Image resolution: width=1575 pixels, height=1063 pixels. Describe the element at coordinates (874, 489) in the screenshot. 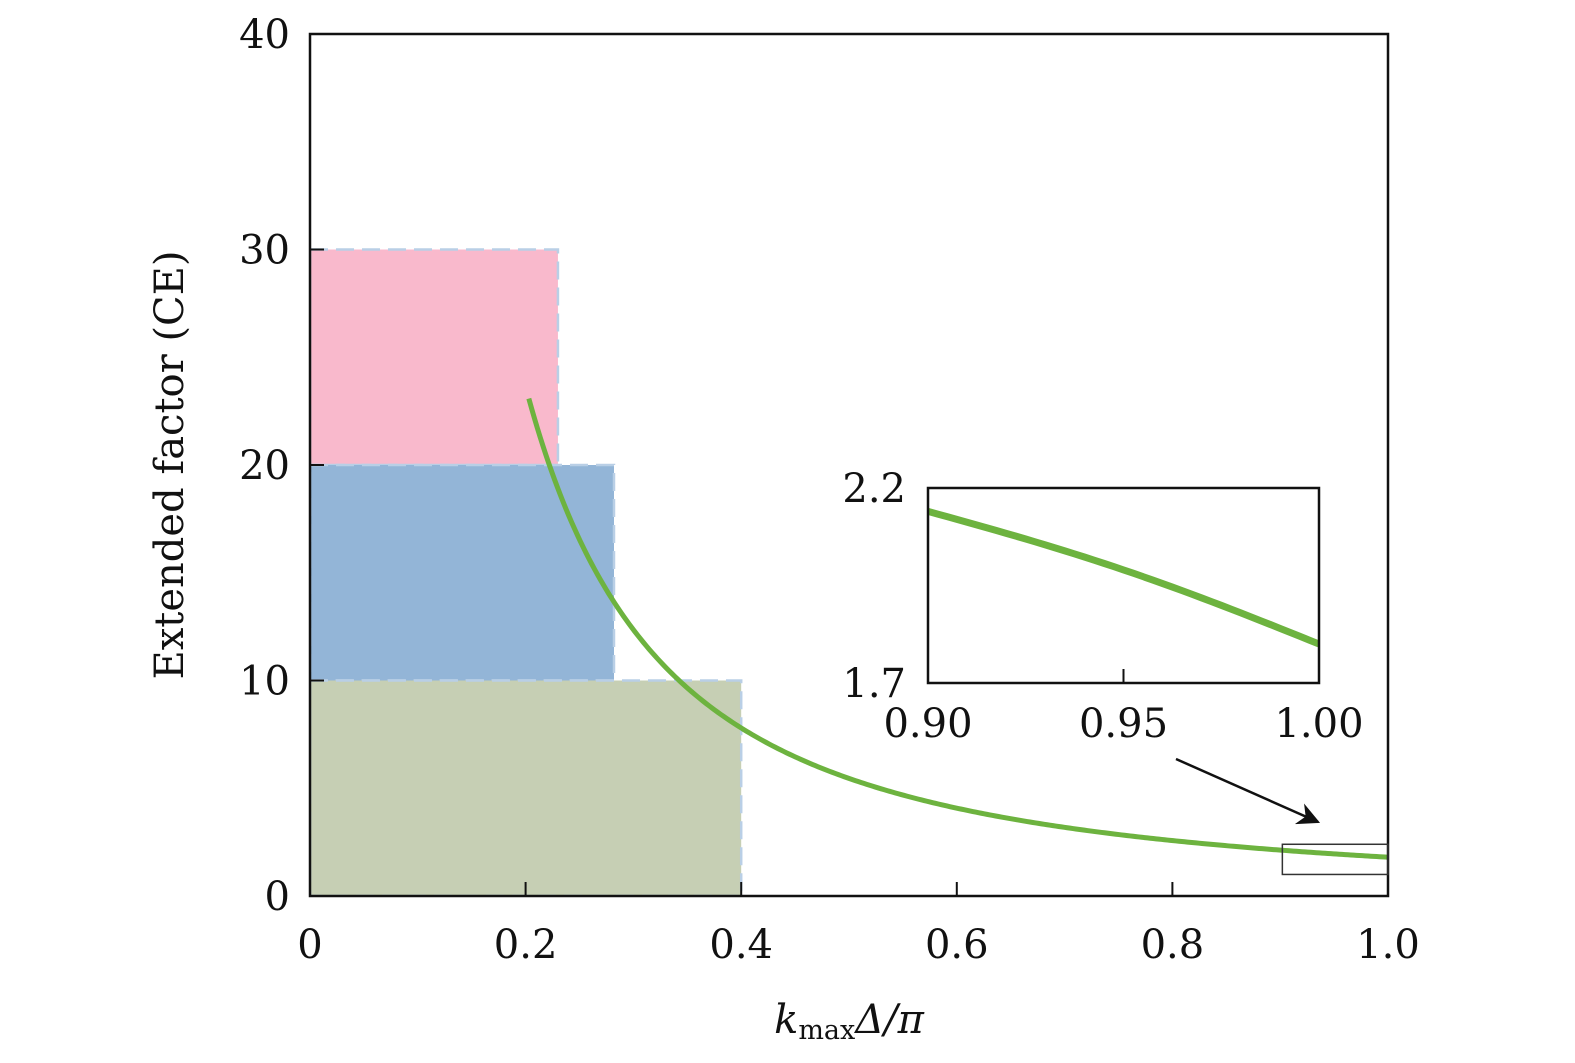

I see `inset-y-tick-label: 2.2` at that location.